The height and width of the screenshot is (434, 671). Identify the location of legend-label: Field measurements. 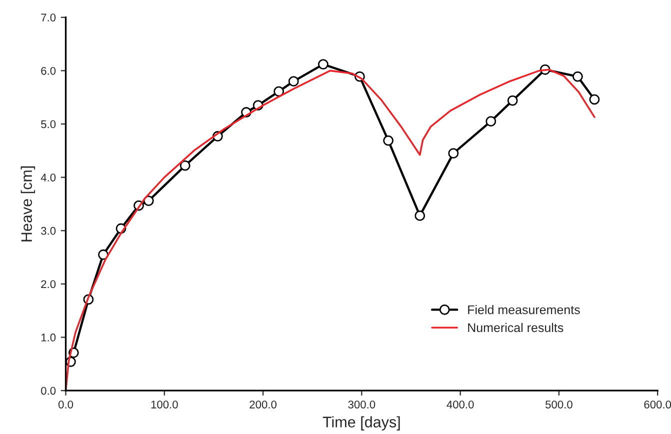
(524, 309).